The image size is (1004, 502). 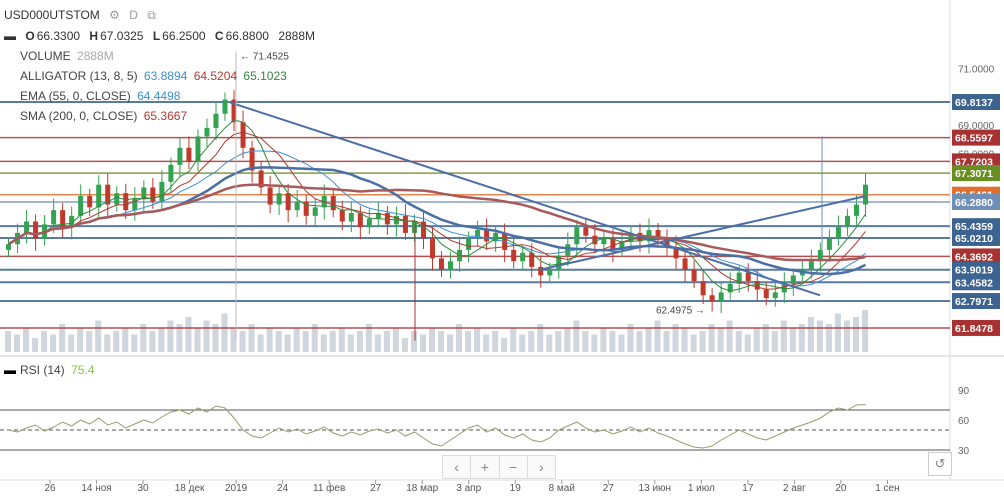 I want to click on ema-legend: EMA (55, 0, CLOSE) 64.4498, so click(x=101, y=96).